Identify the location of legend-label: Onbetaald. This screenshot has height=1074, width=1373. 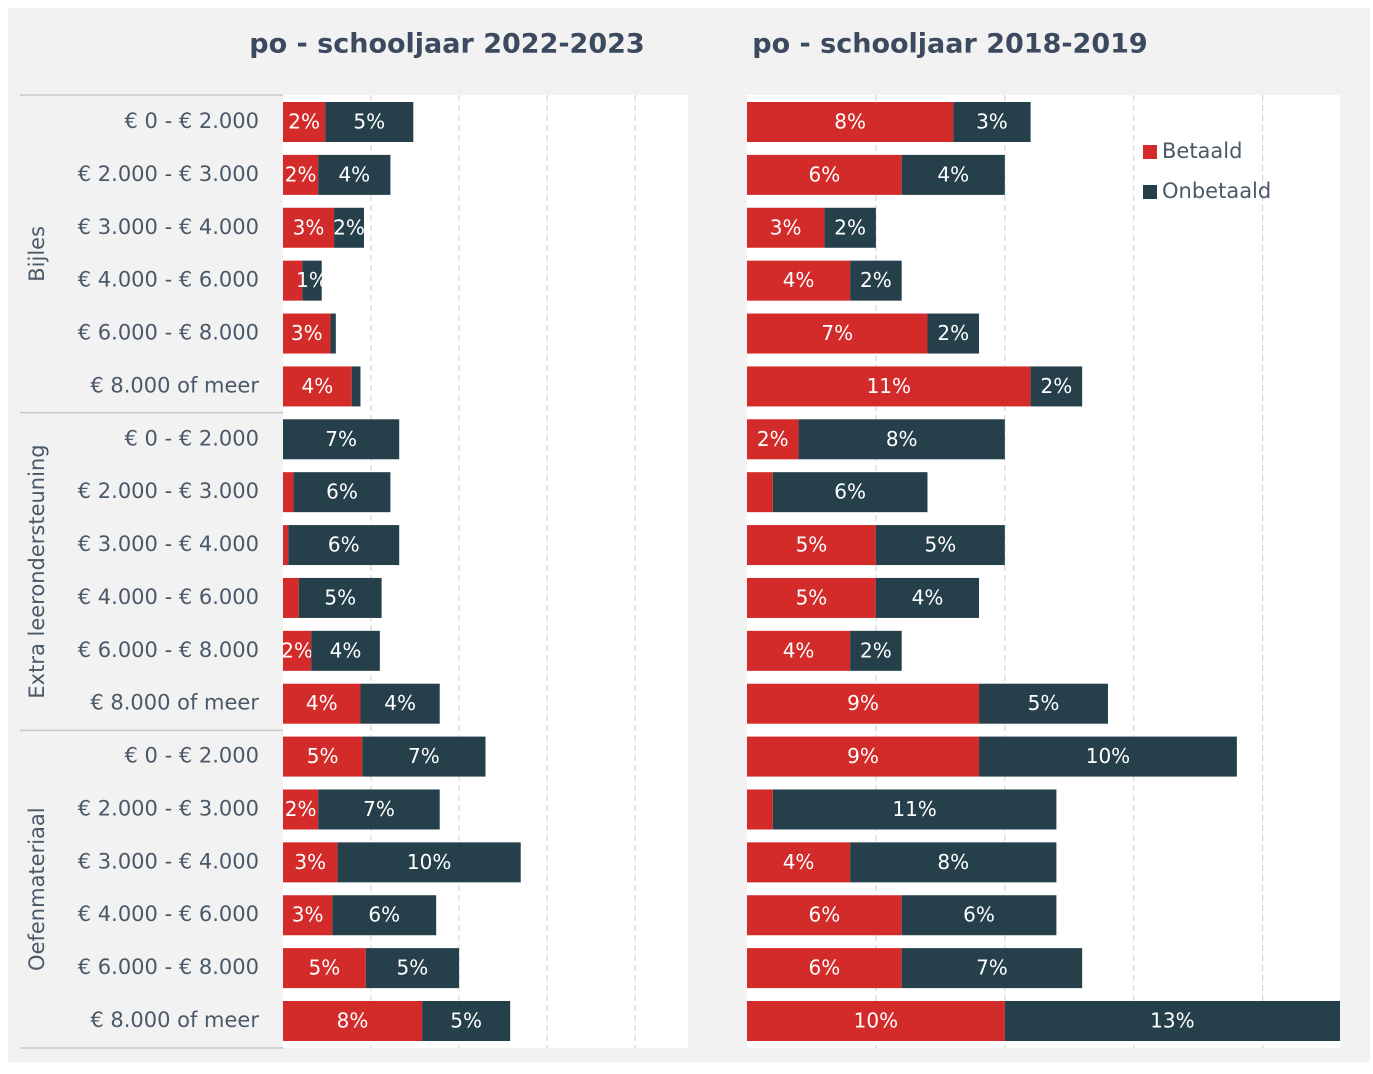
(1216, 191).